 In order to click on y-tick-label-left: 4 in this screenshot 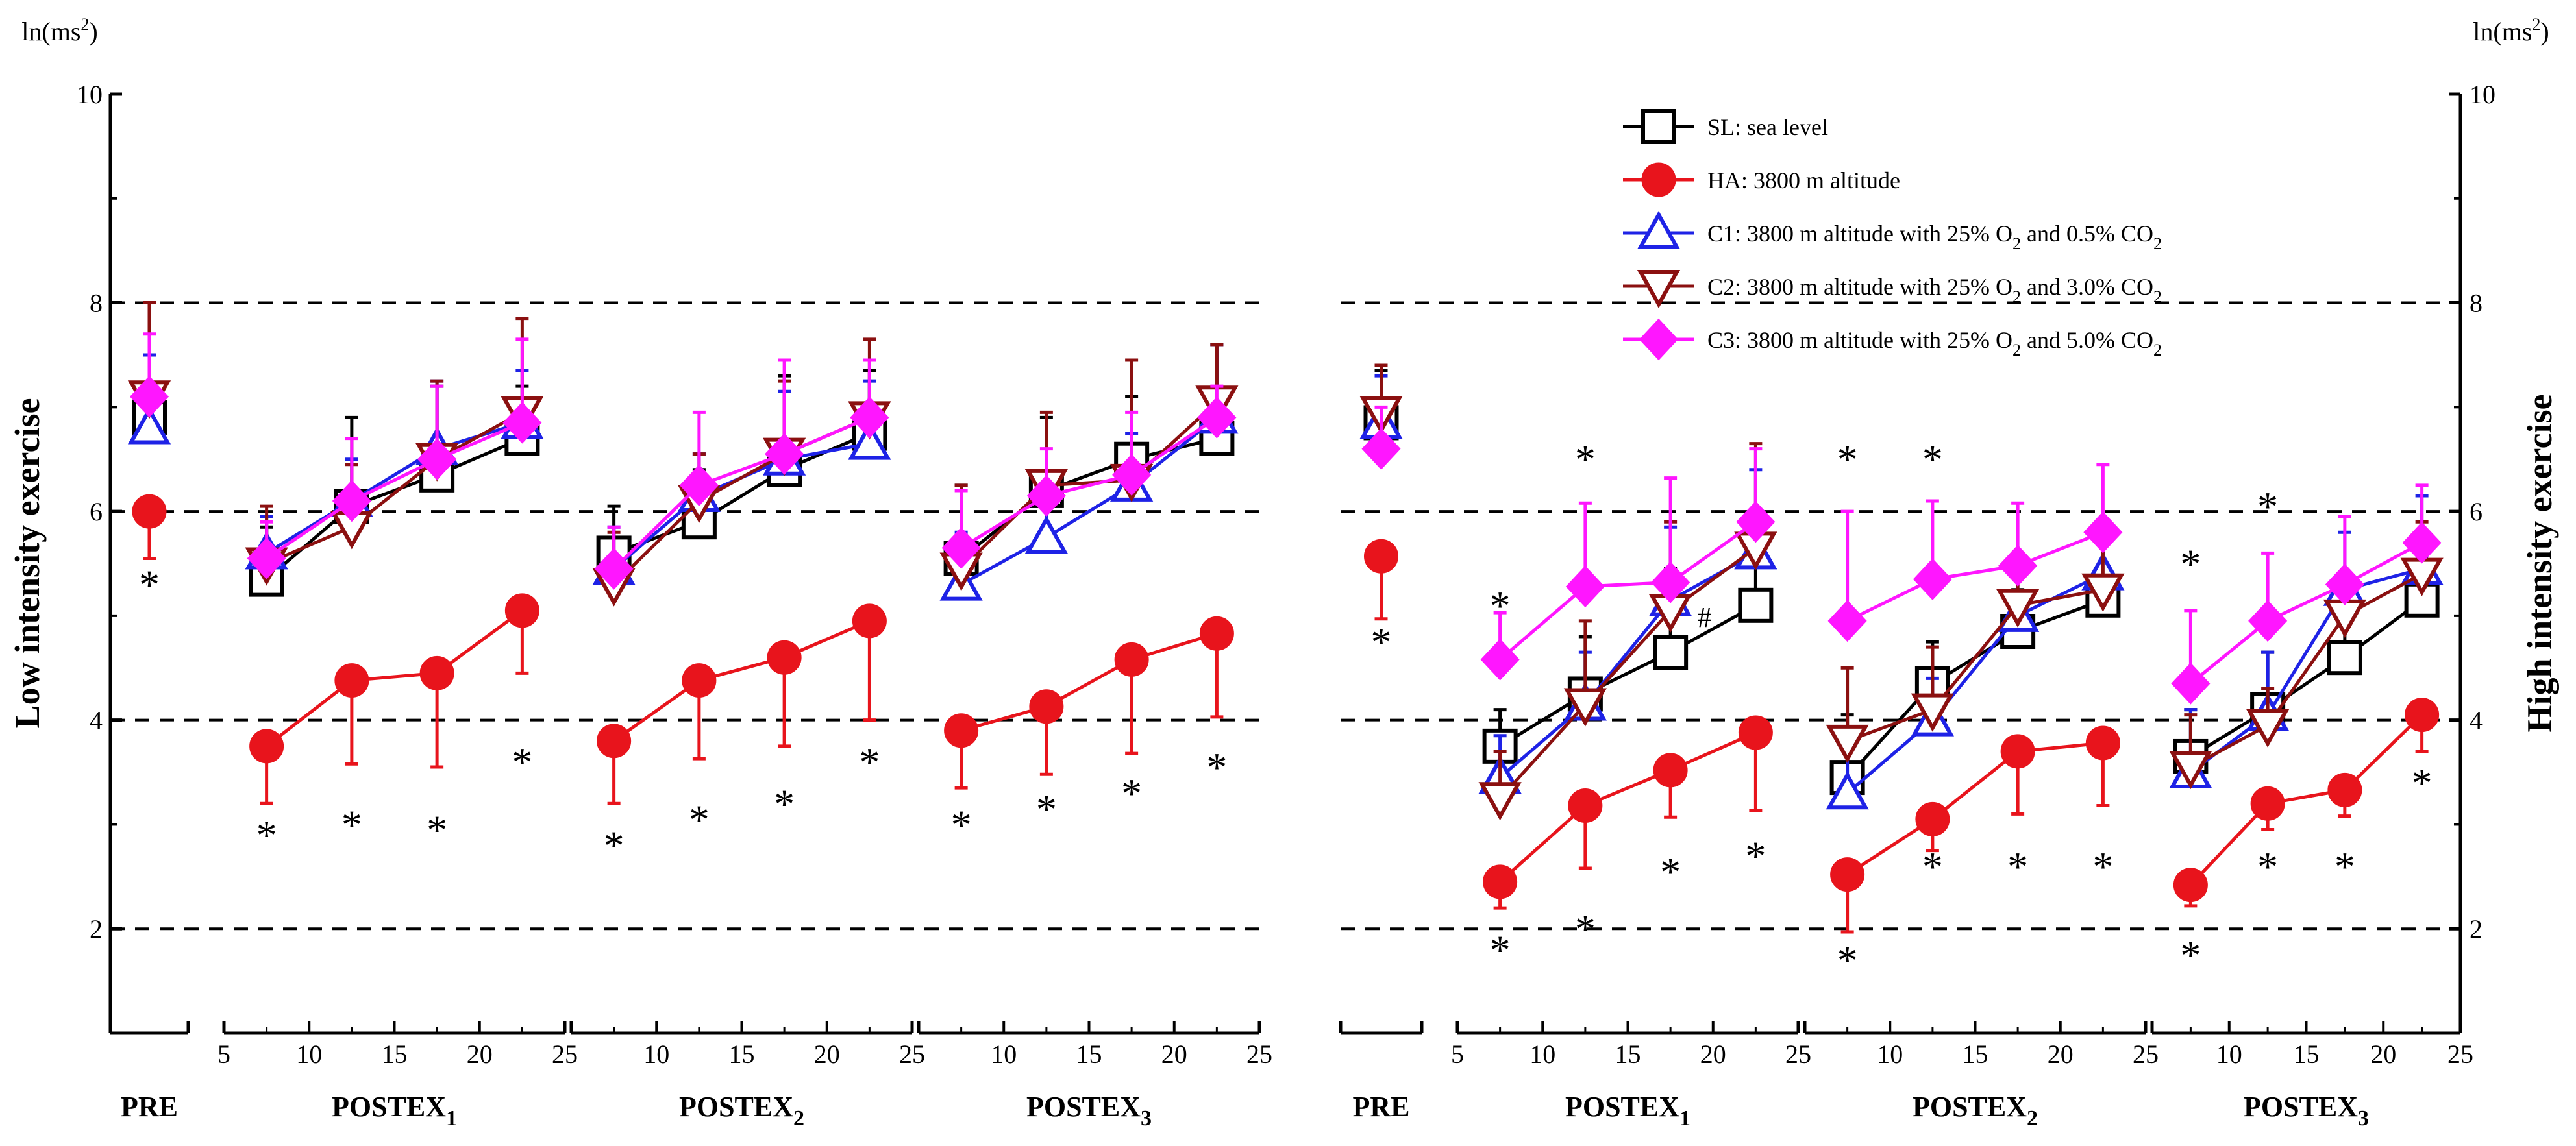, I will do `click(96, 720)`.